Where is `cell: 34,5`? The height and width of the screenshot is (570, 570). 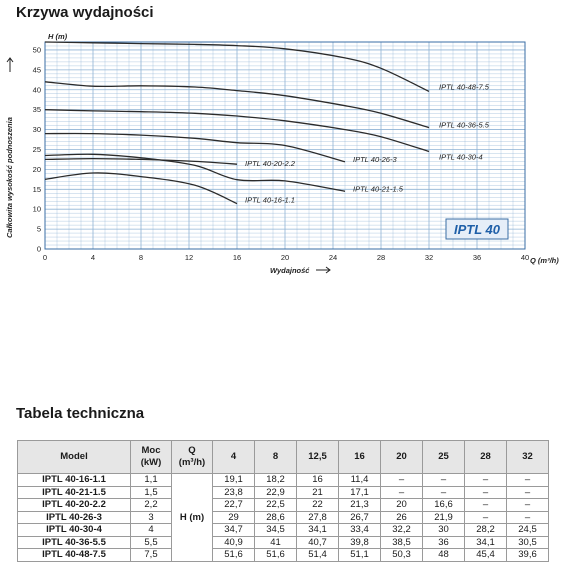 cell: 34,5 is located at coordinates (275, 530).